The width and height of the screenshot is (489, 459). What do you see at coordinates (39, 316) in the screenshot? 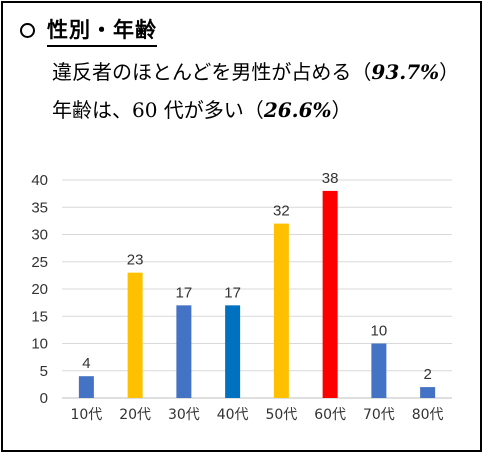
I see `y-tick-label: 15` at bounding box center [39, 316].